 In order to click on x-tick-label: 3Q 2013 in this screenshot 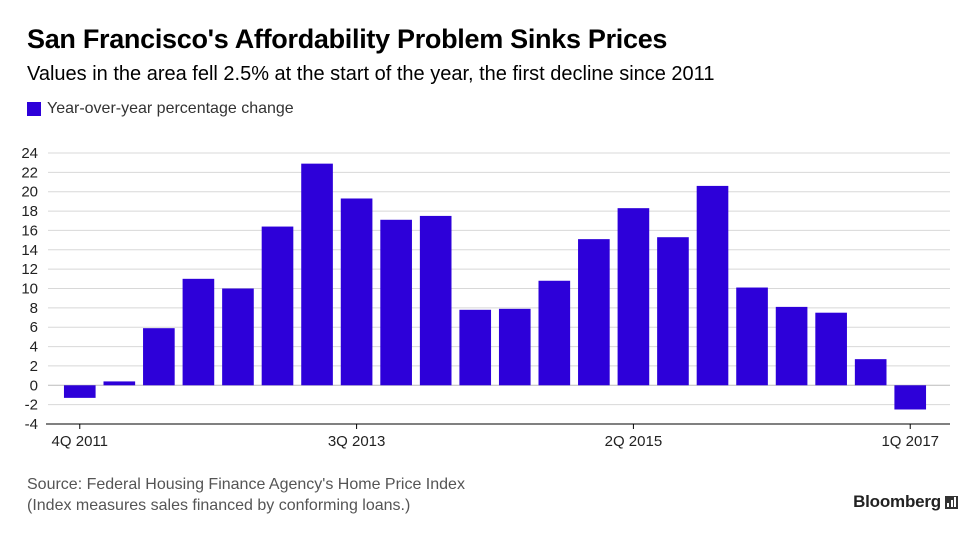, I will do `click(357, 441)`.